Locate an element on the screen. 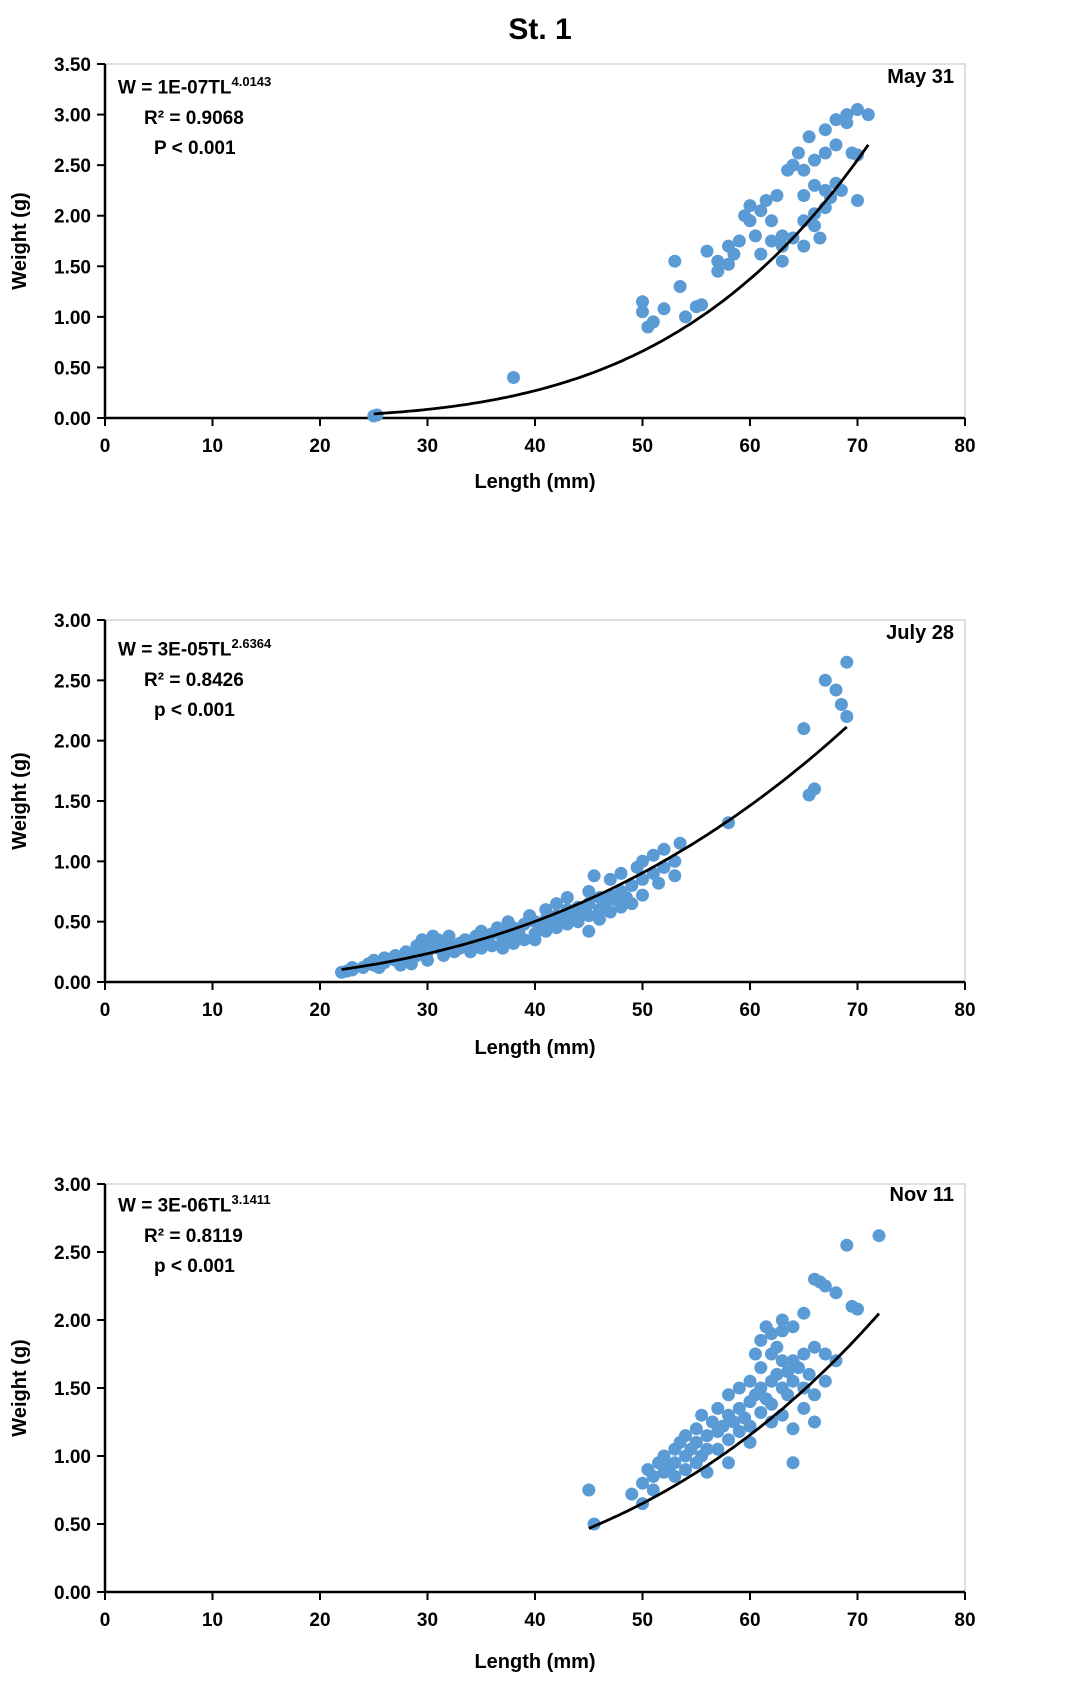  y-tick-label: 1.00 is located at coordinates (72, 862).